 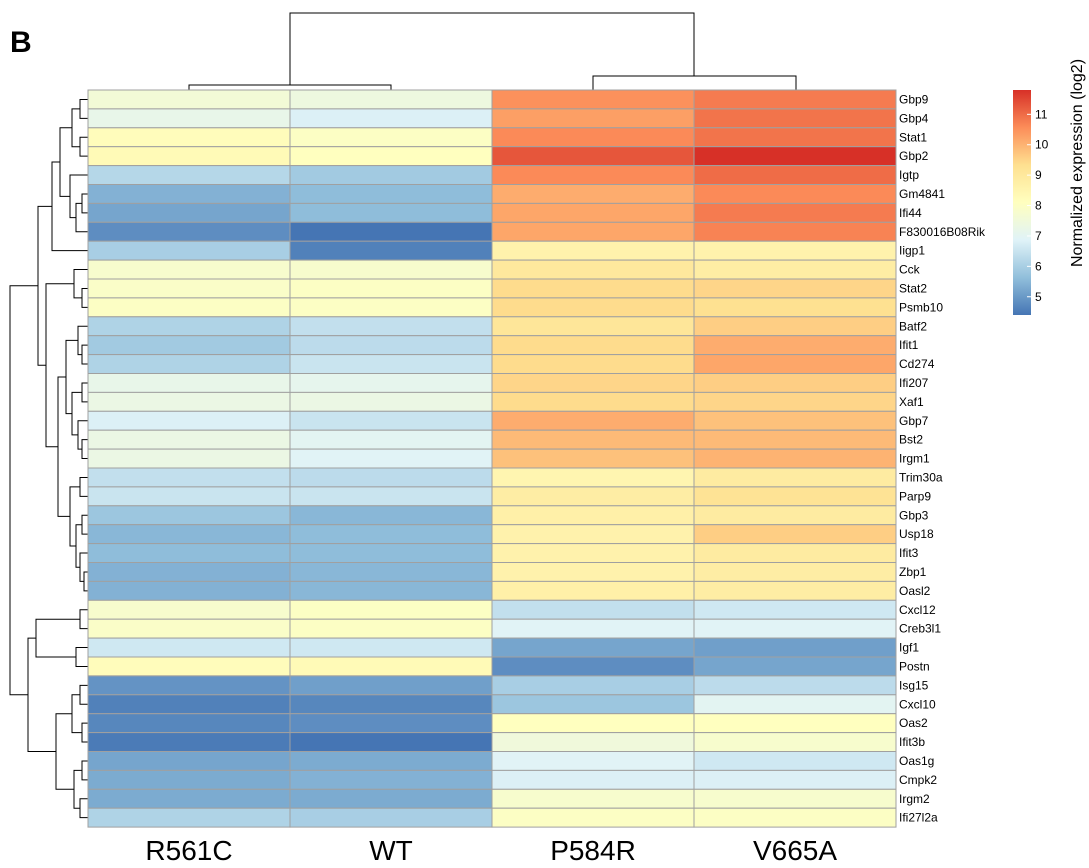 I want to click on row-label: Igf1, so click(x=909, y=648).